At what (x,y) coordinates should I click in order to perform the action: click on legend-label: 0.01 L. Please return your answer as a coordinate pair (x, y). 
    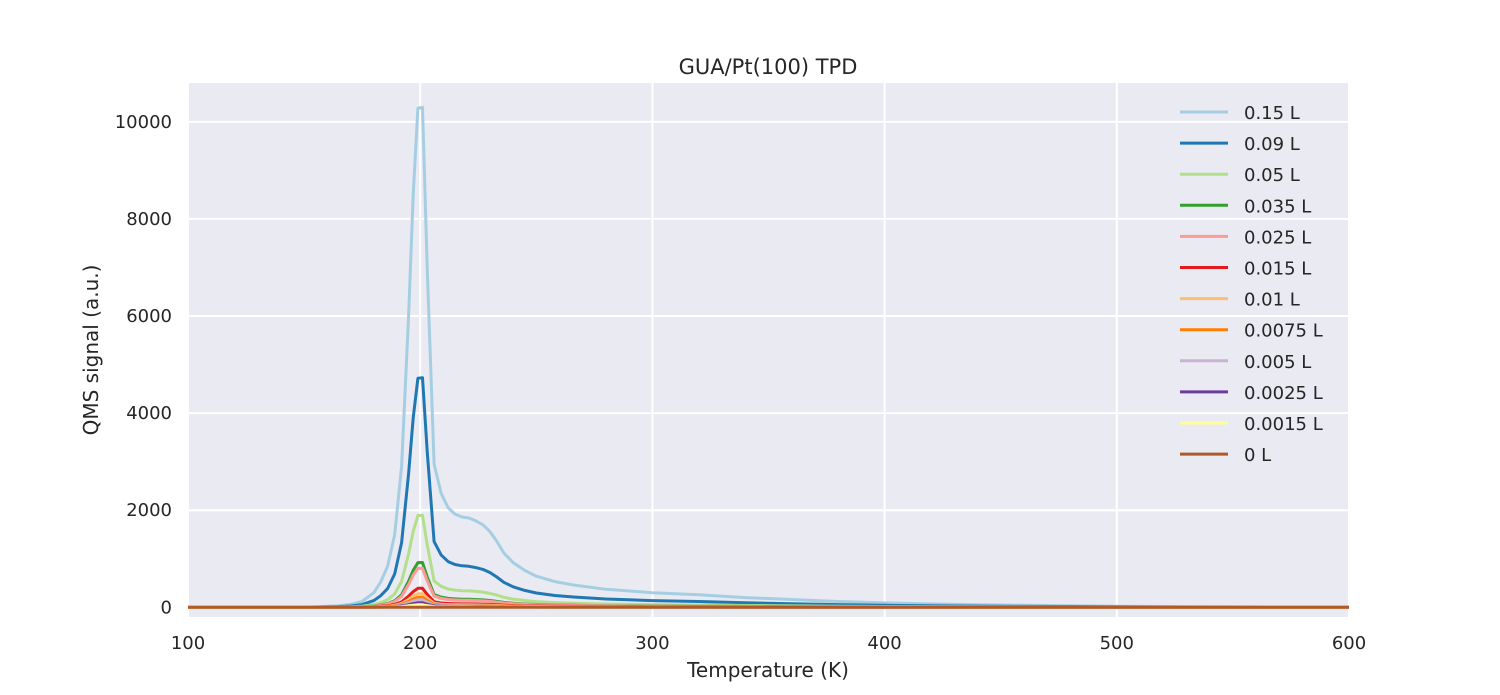
    Looking at the image, I should click on (1272, 300).